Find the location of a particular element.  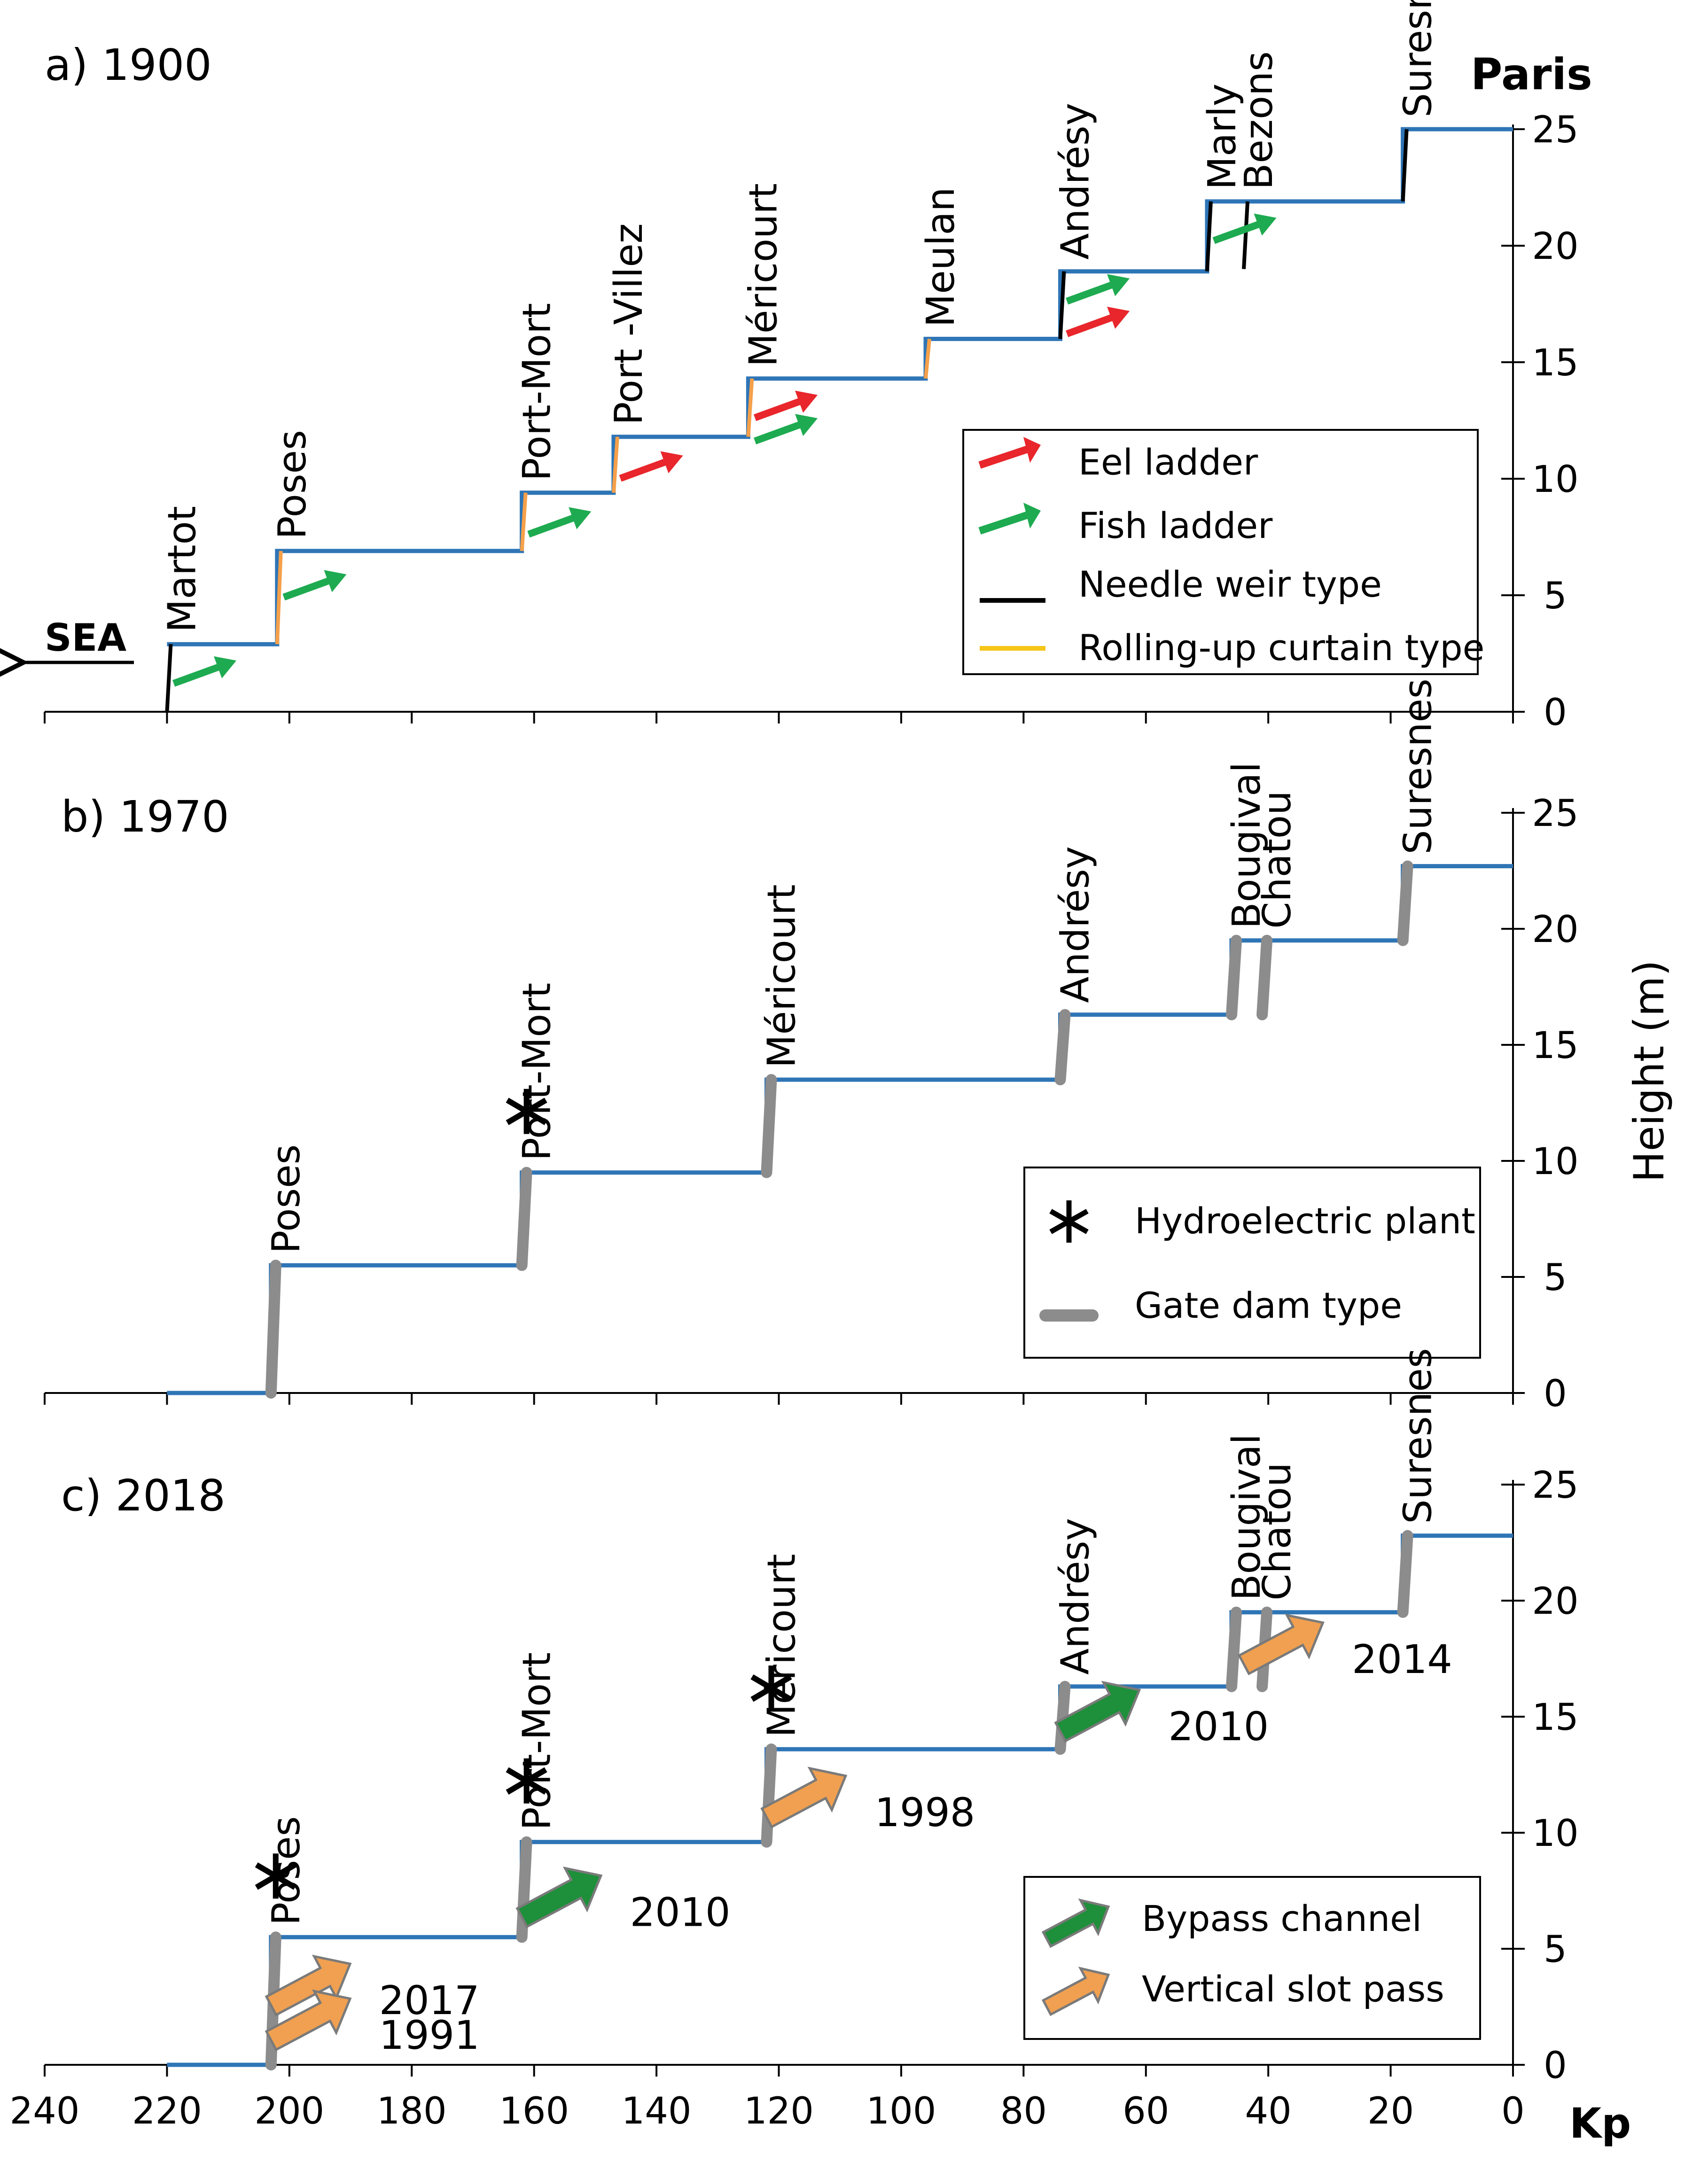

x-tick-label: 60 is located at coordinates (1146, 2111).